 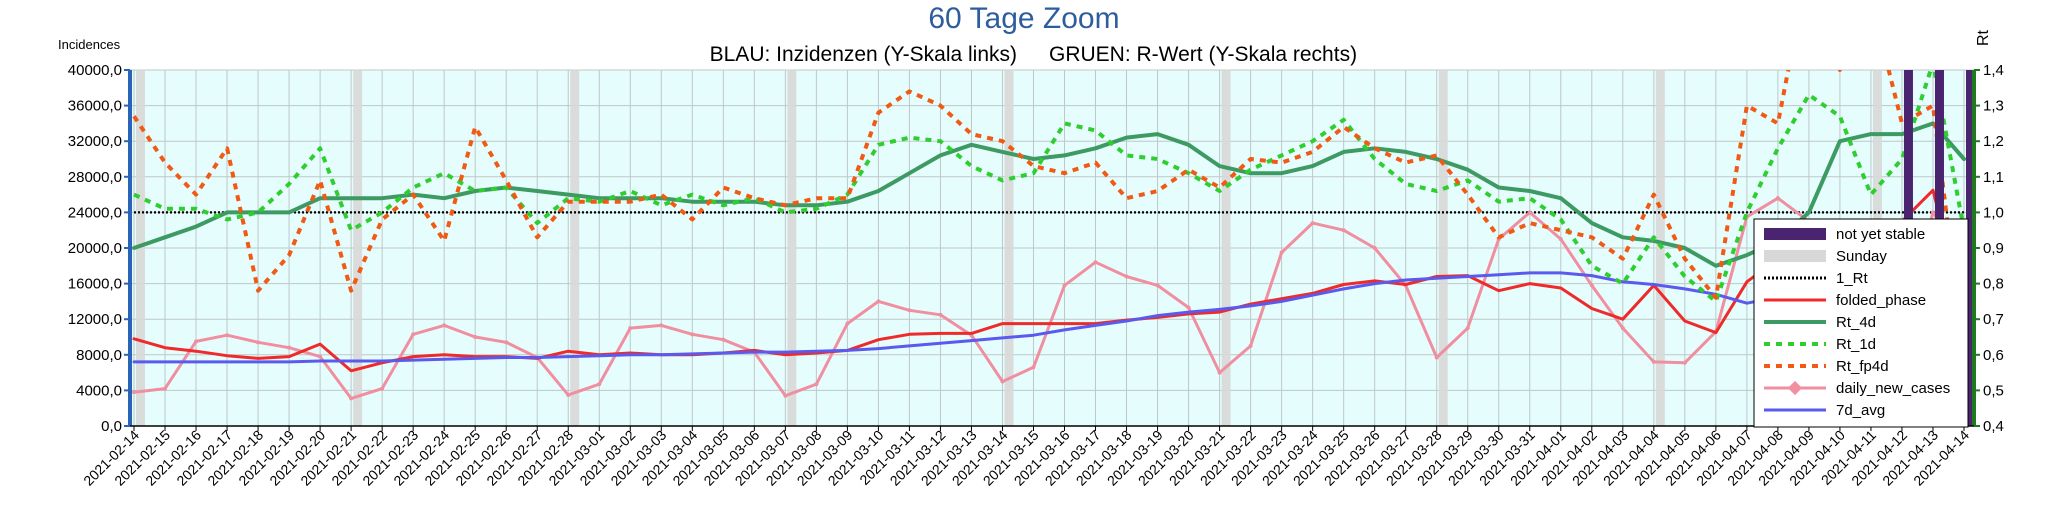 I want to click on legend-label: daily_new_cases, so click(x=1893, y=388).